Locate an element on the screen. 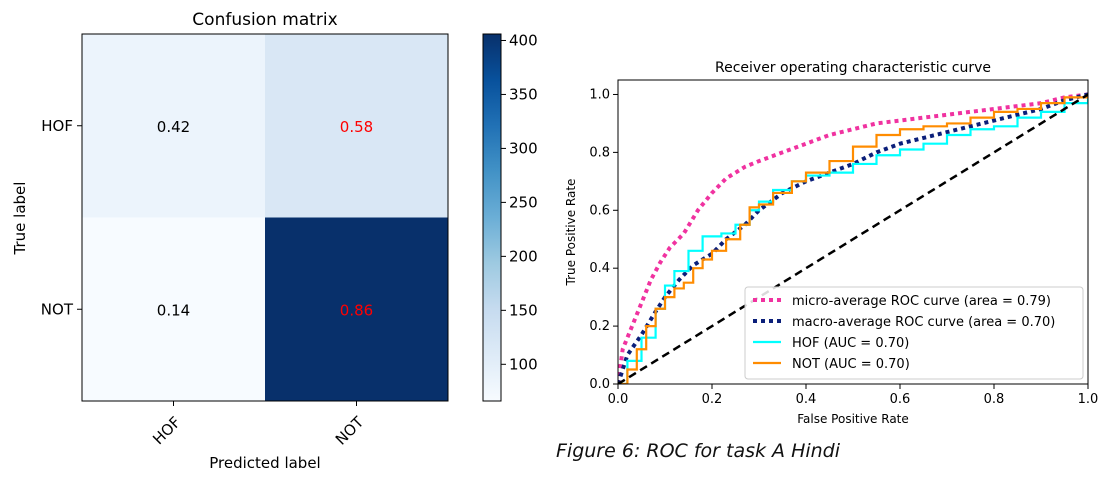  roc-xtick-label: 0.6 is located at coordinates (900, 399).